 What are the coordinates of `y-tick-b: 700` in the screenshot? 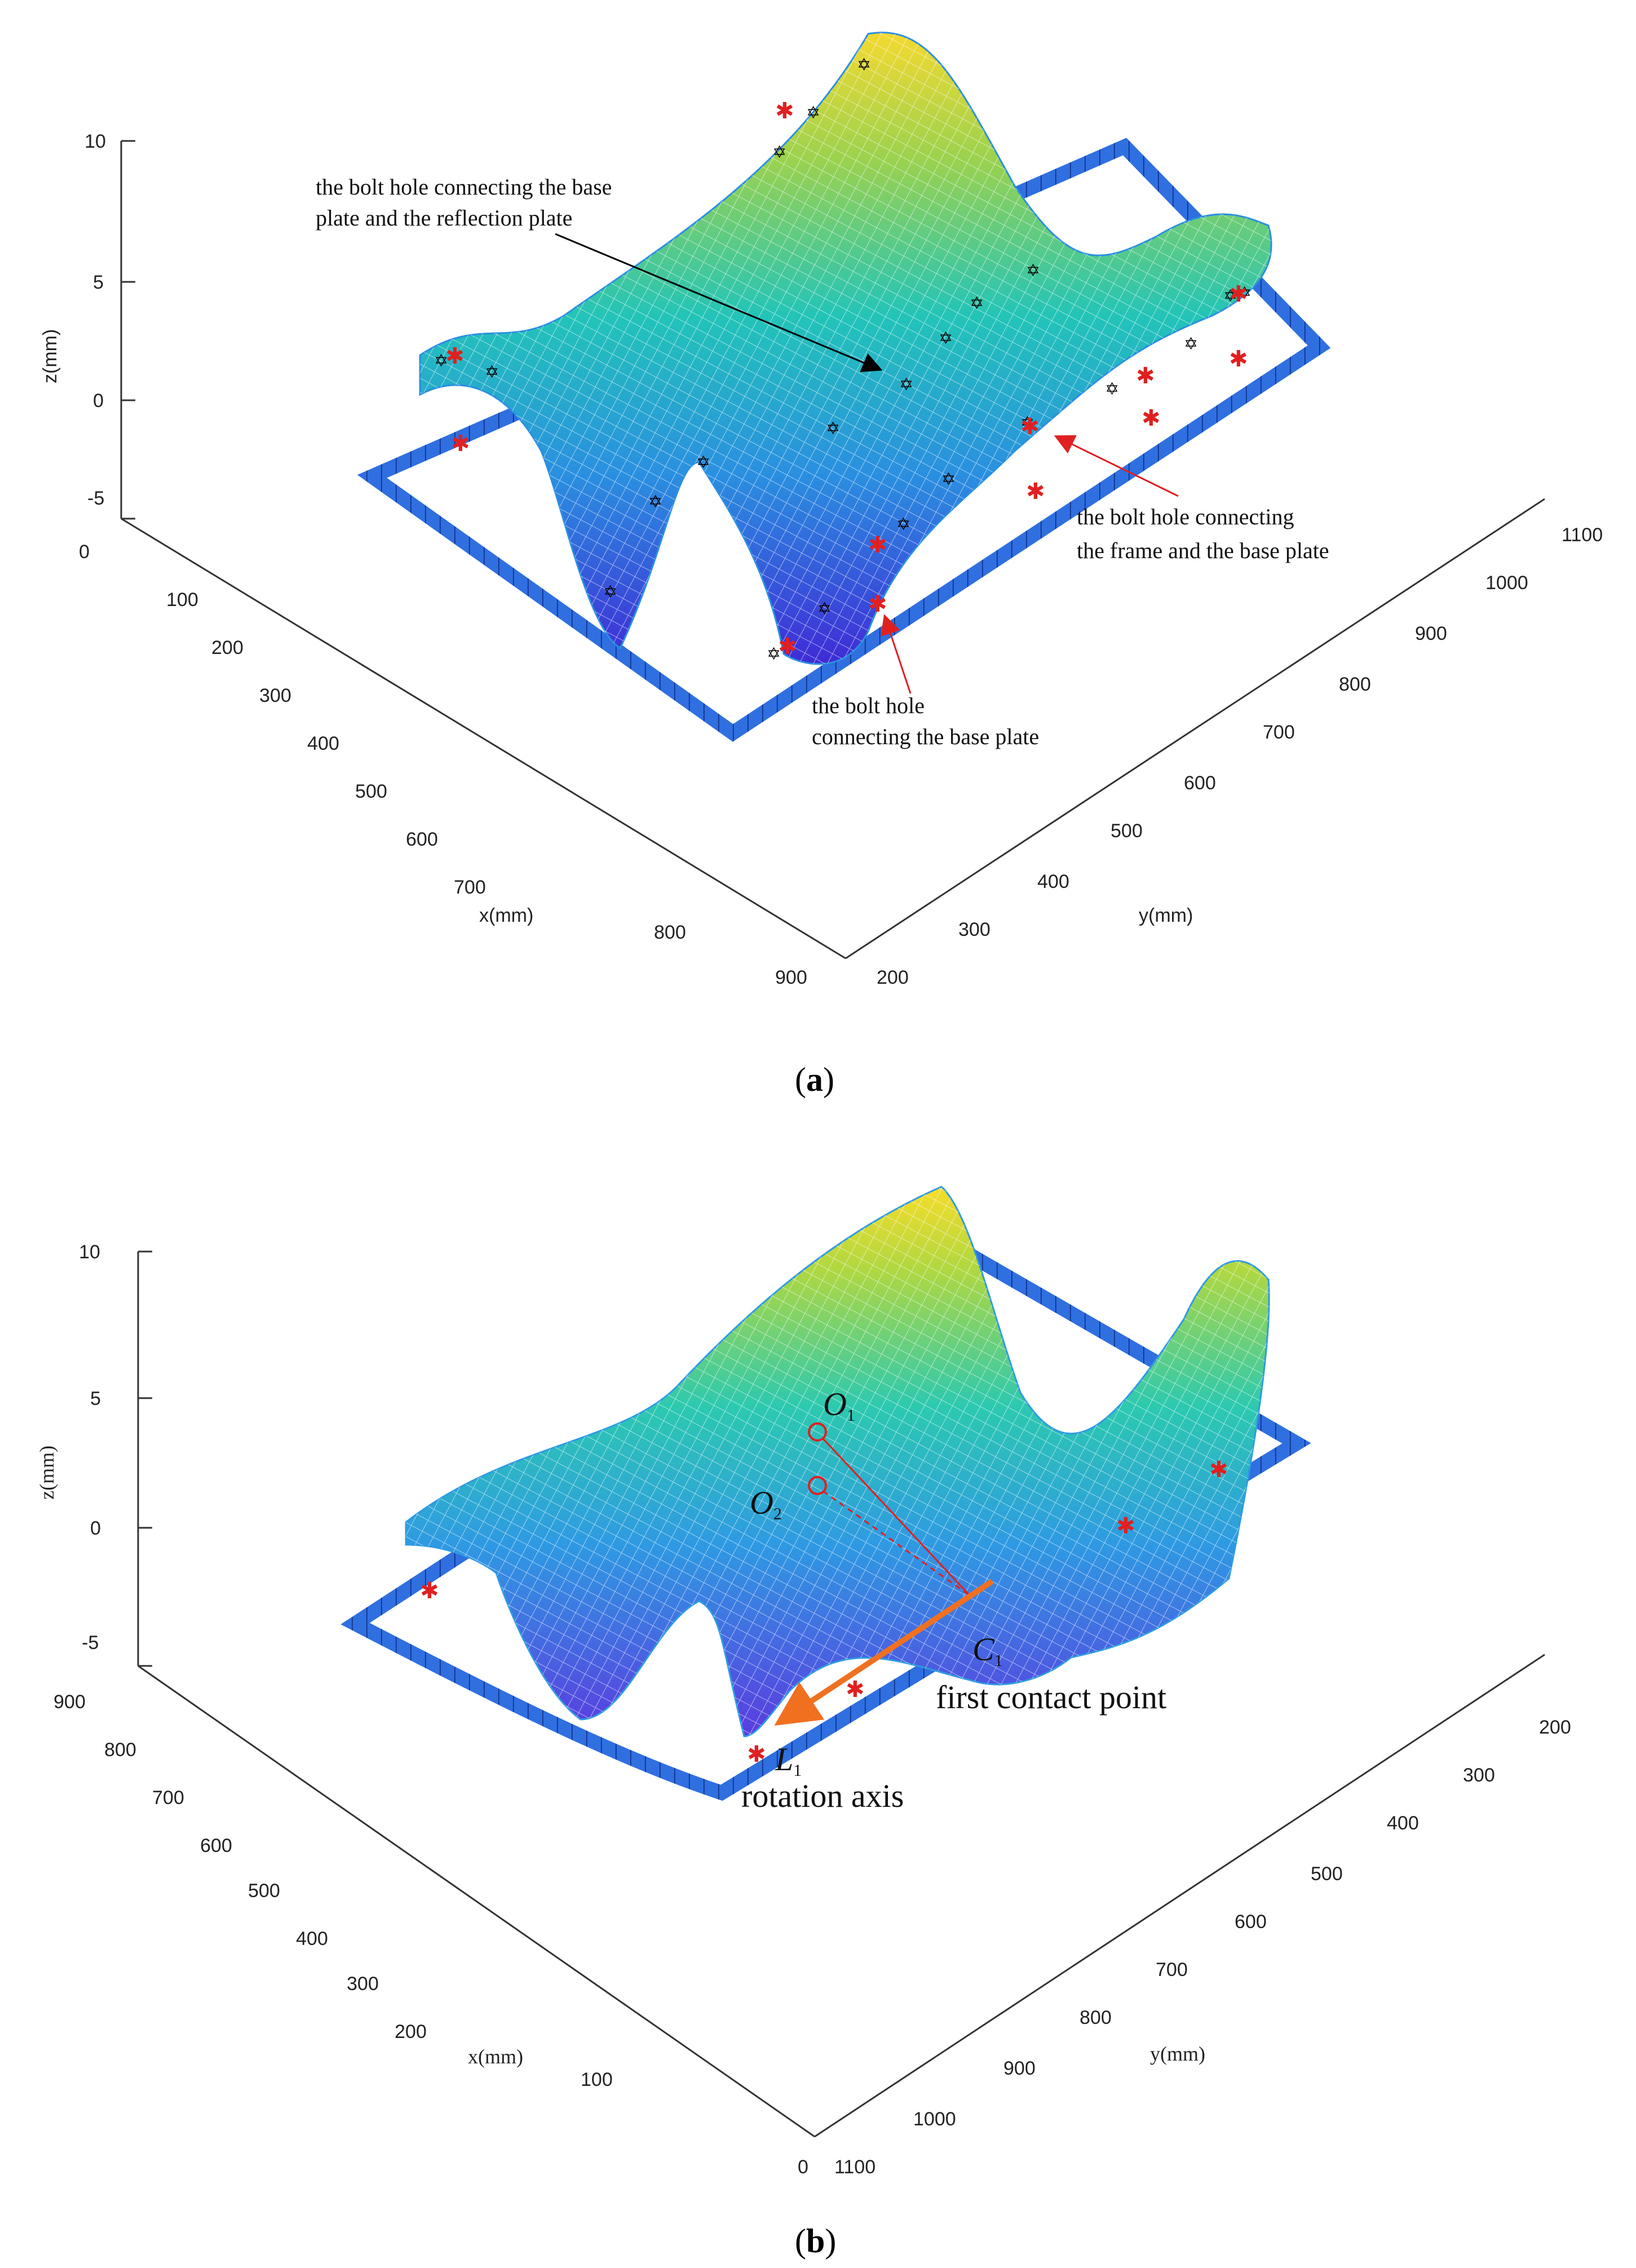 It's located at (1172, 1969).